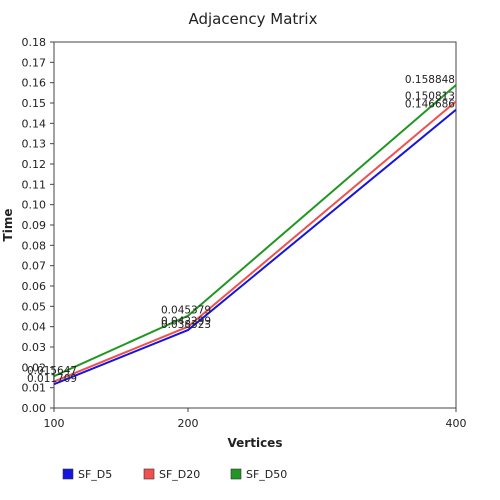 Image resolution: width=500 pixels, height=500 pixels. Describe the element at coordinates (34, 327) in the screenshot. I see `y-tick-label: 0.04` at that location.